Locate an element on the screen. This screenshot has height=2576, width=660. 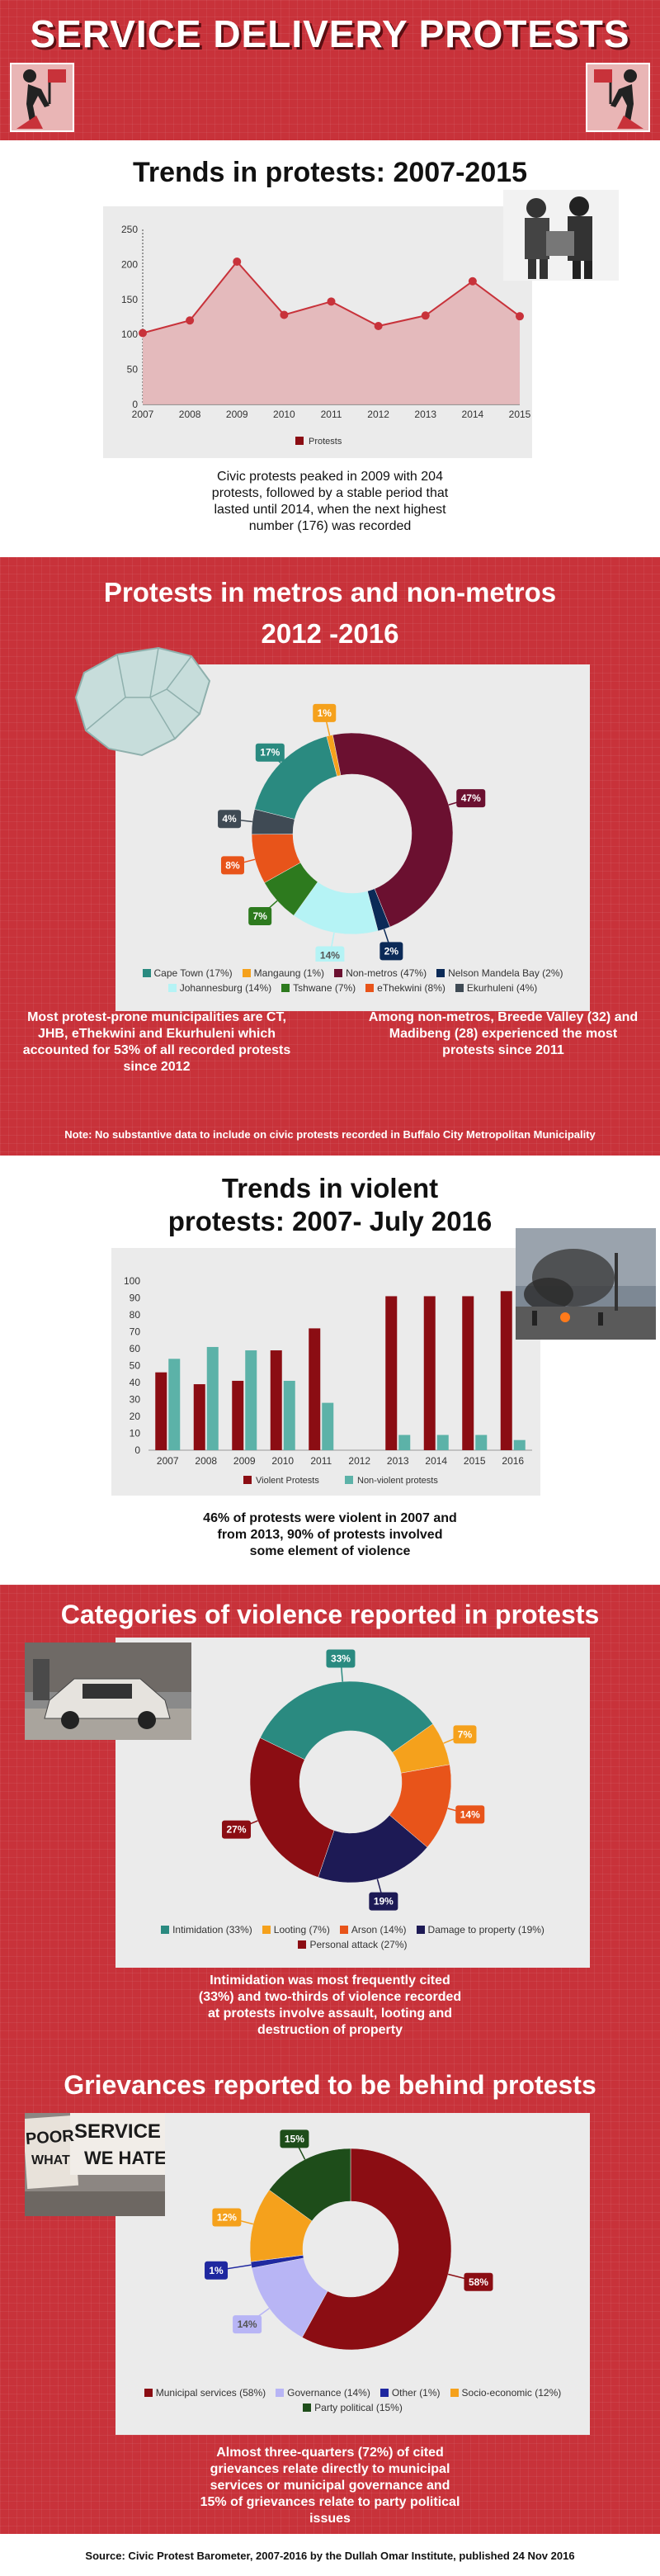
legend-item: Socio-economic (12%) is located at coordinates (506, 2393).